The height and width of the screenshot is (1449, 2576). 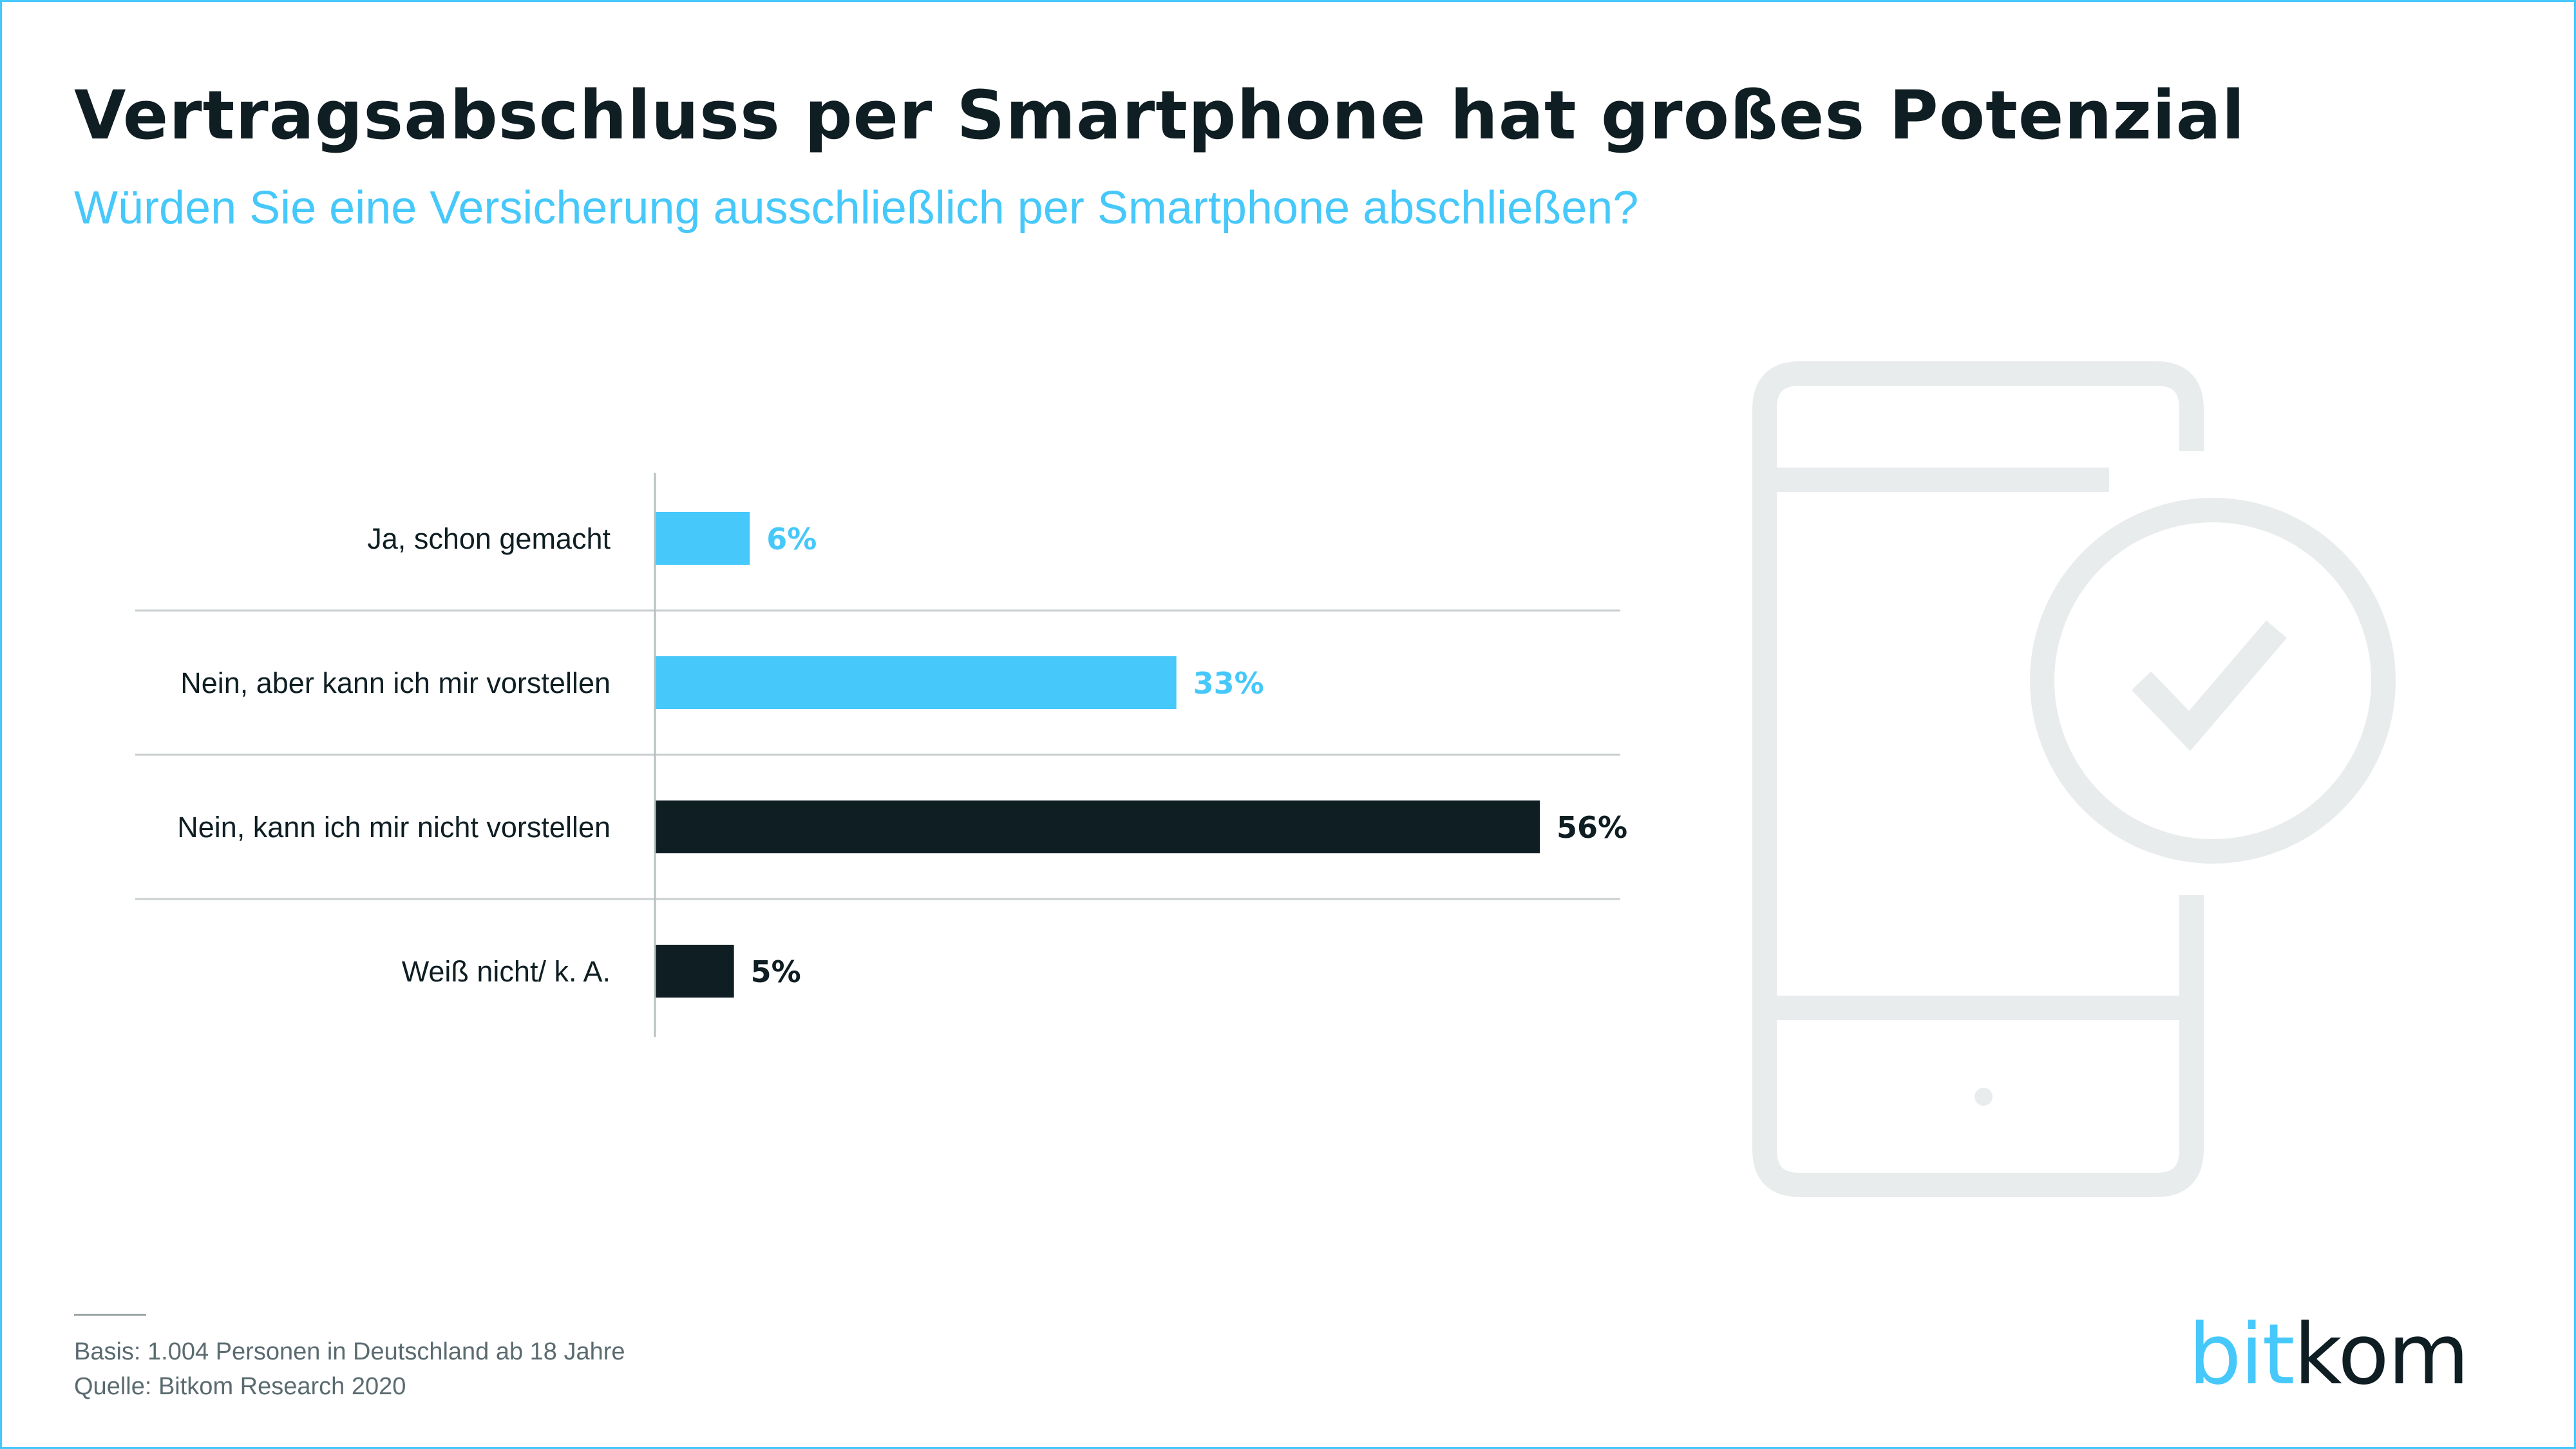 What do you see at coordinates (2381, 1354) in the screenshot?
I see `logo-part-kom: kom` at bounding box center [2381, 1354].